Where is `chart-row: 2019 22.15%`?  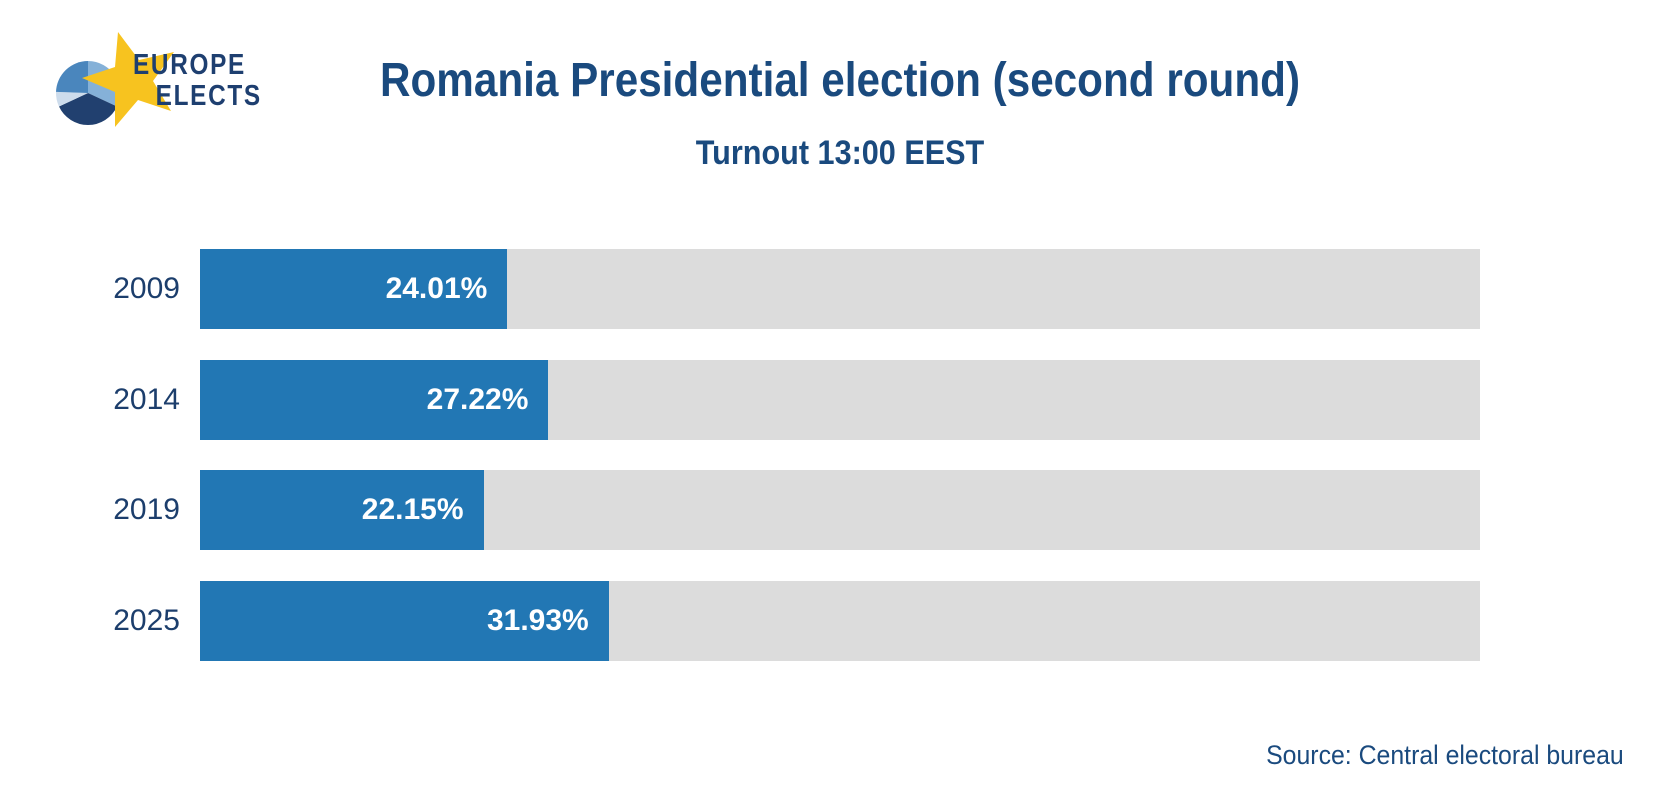
chart-row: 2019 22.15% is located at coordinates (740, 510).